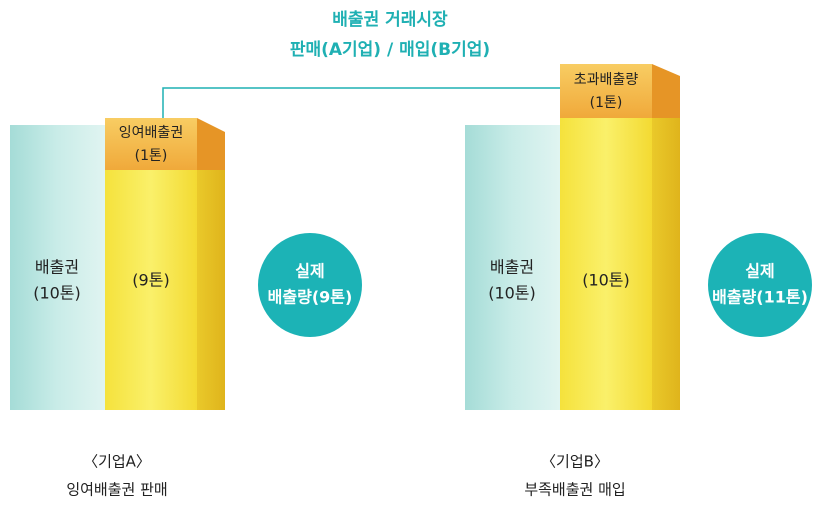  Describe the element at coordinates (606, 80) in the screenshot. I see `block-label: 초과배출량` at that location.